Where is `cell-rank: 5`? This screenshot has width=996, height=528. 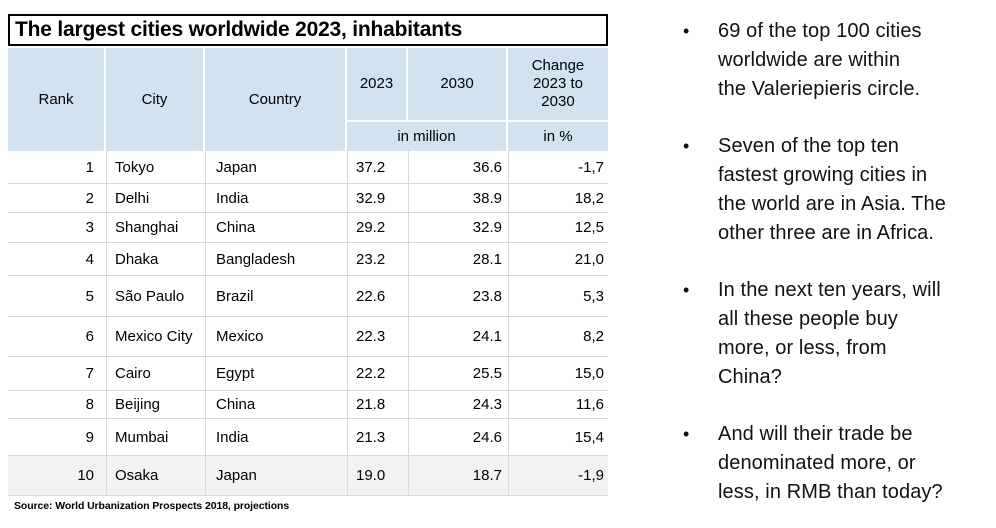
cell-rank: 5 is located at coordinates (89, 296).